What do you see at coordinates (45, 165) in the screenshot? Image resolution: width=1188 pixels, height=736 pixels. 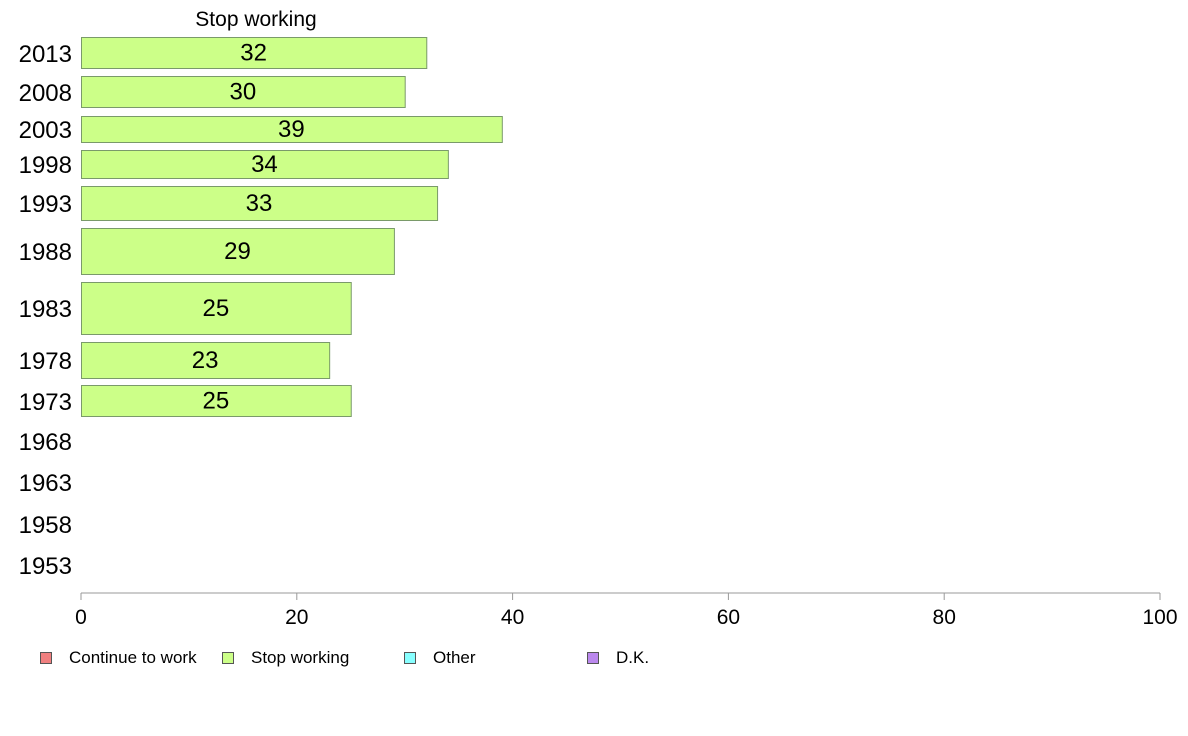 I see `y-tick-label: 1998` at bounding box center [45, 165].